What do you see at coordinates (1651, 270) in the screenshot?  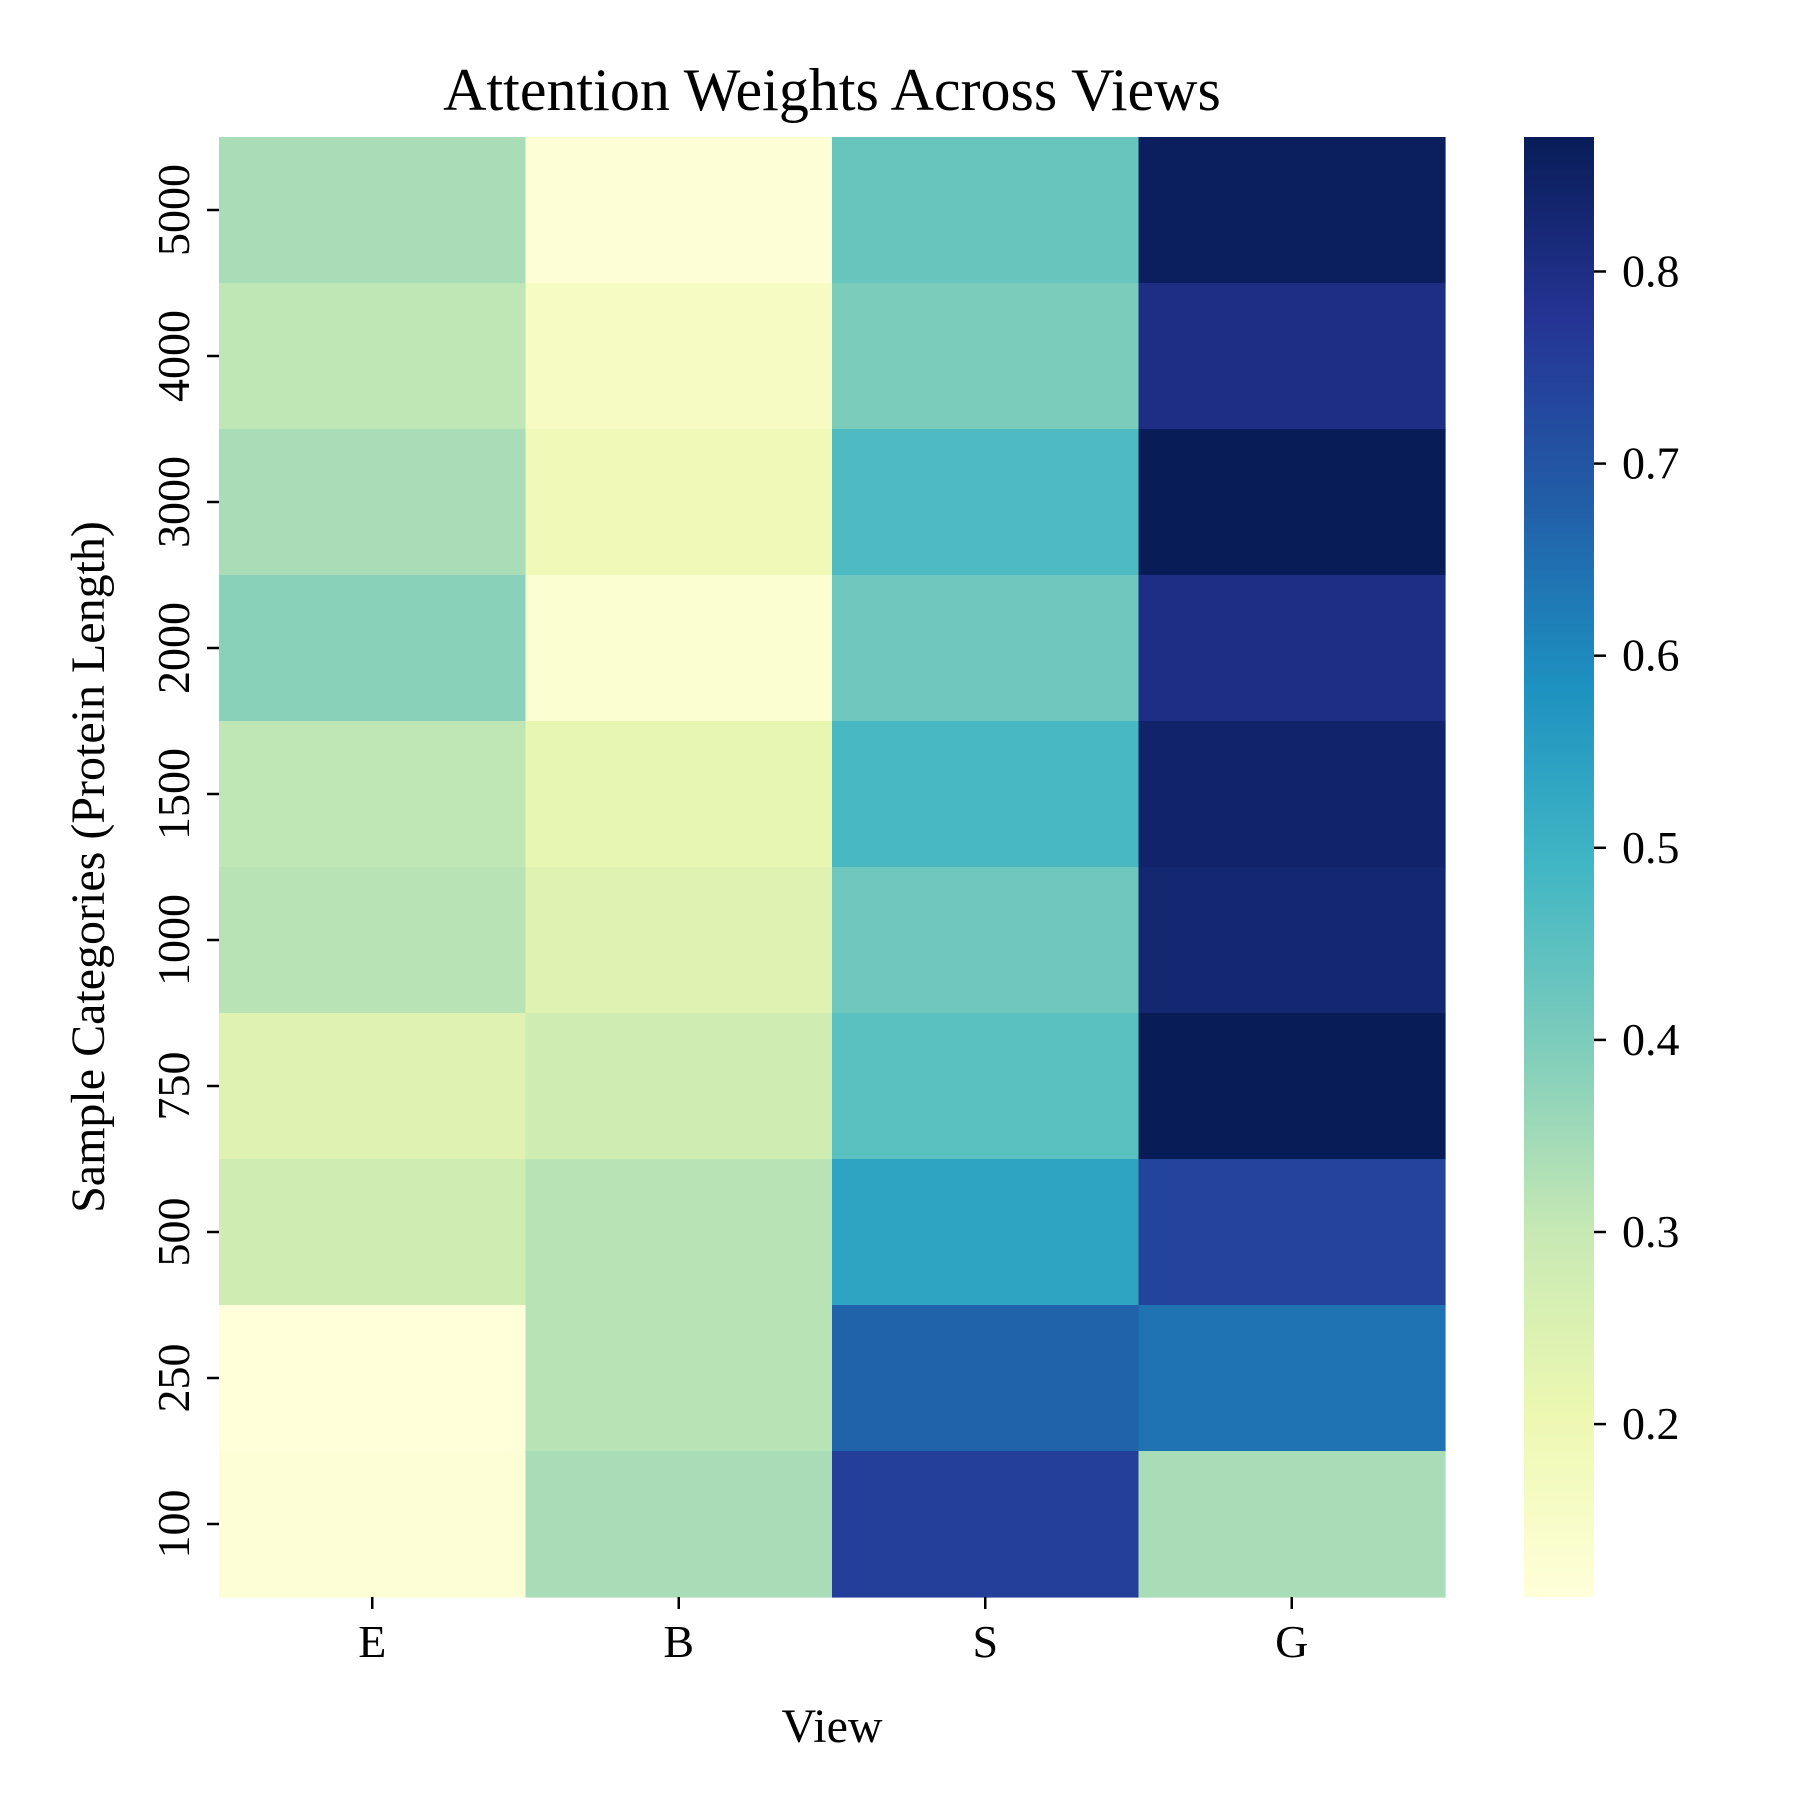 I see `colorbar-tick-label: 0.8` at bounding box center [1651, 270].